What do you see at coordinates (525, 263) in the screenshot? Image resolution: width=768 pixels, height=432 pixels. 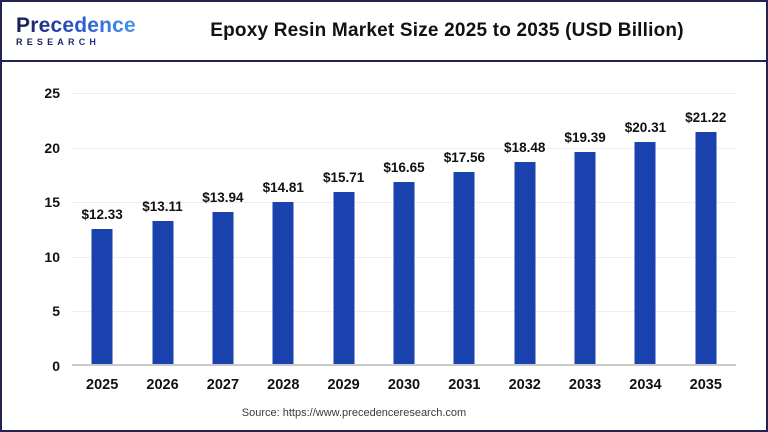 I see `bar-2032` at bounding box center [525, 263].